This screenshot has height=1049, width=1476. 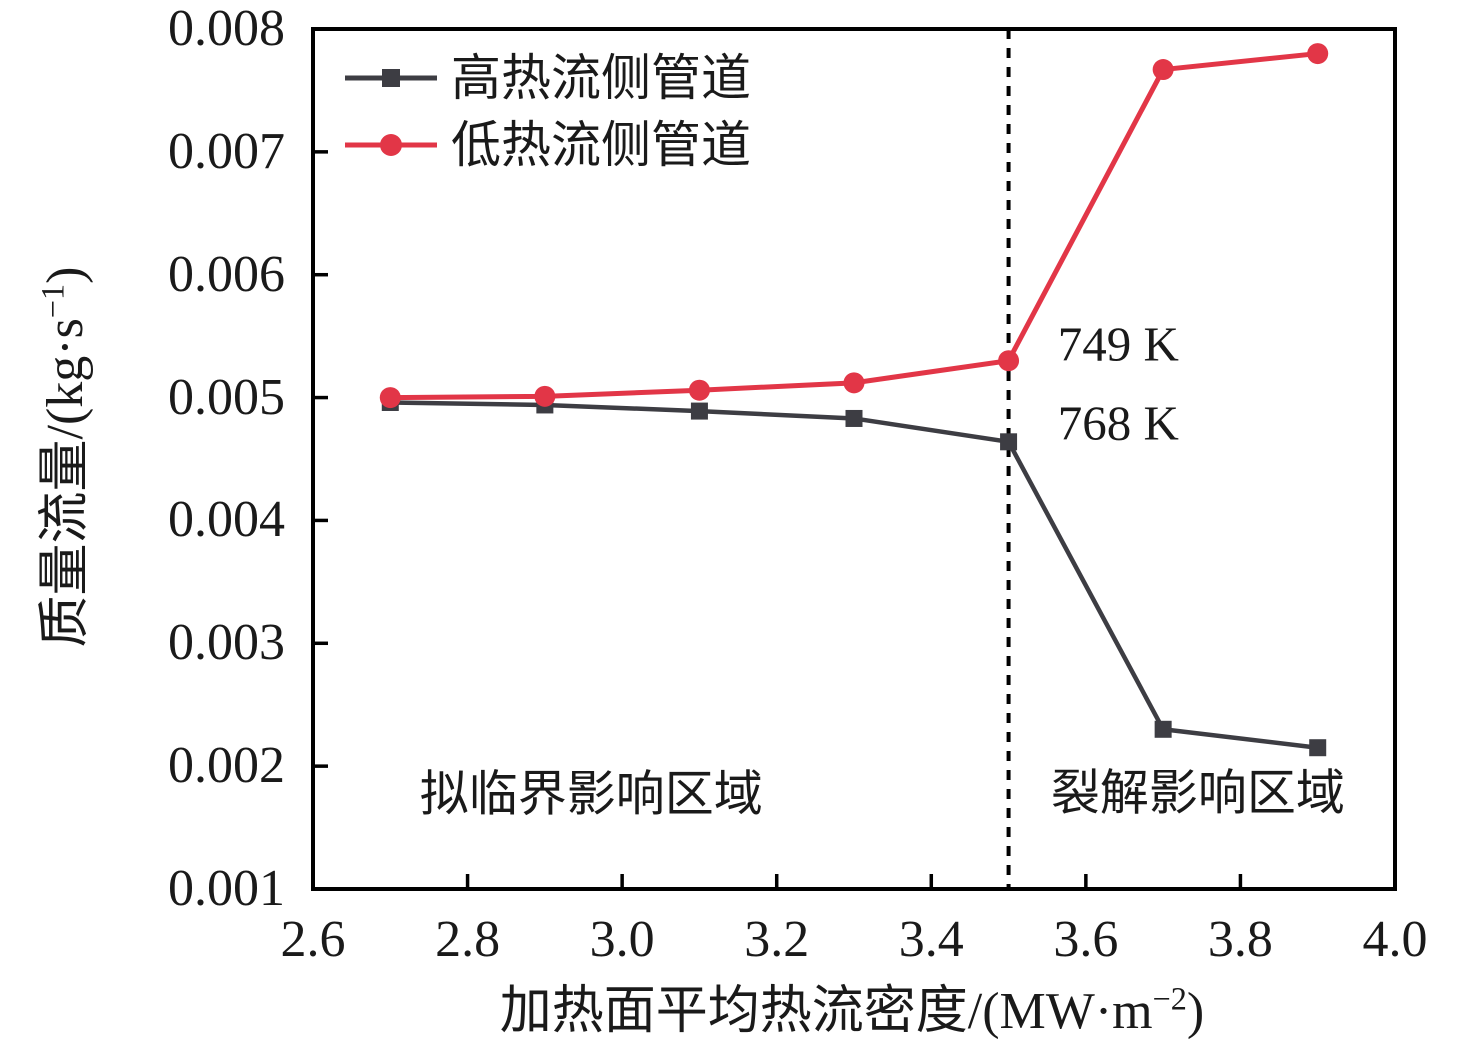 I want to click on y-axis-title: 质量流量/(kg·s−1), so click(x=64, y=457).